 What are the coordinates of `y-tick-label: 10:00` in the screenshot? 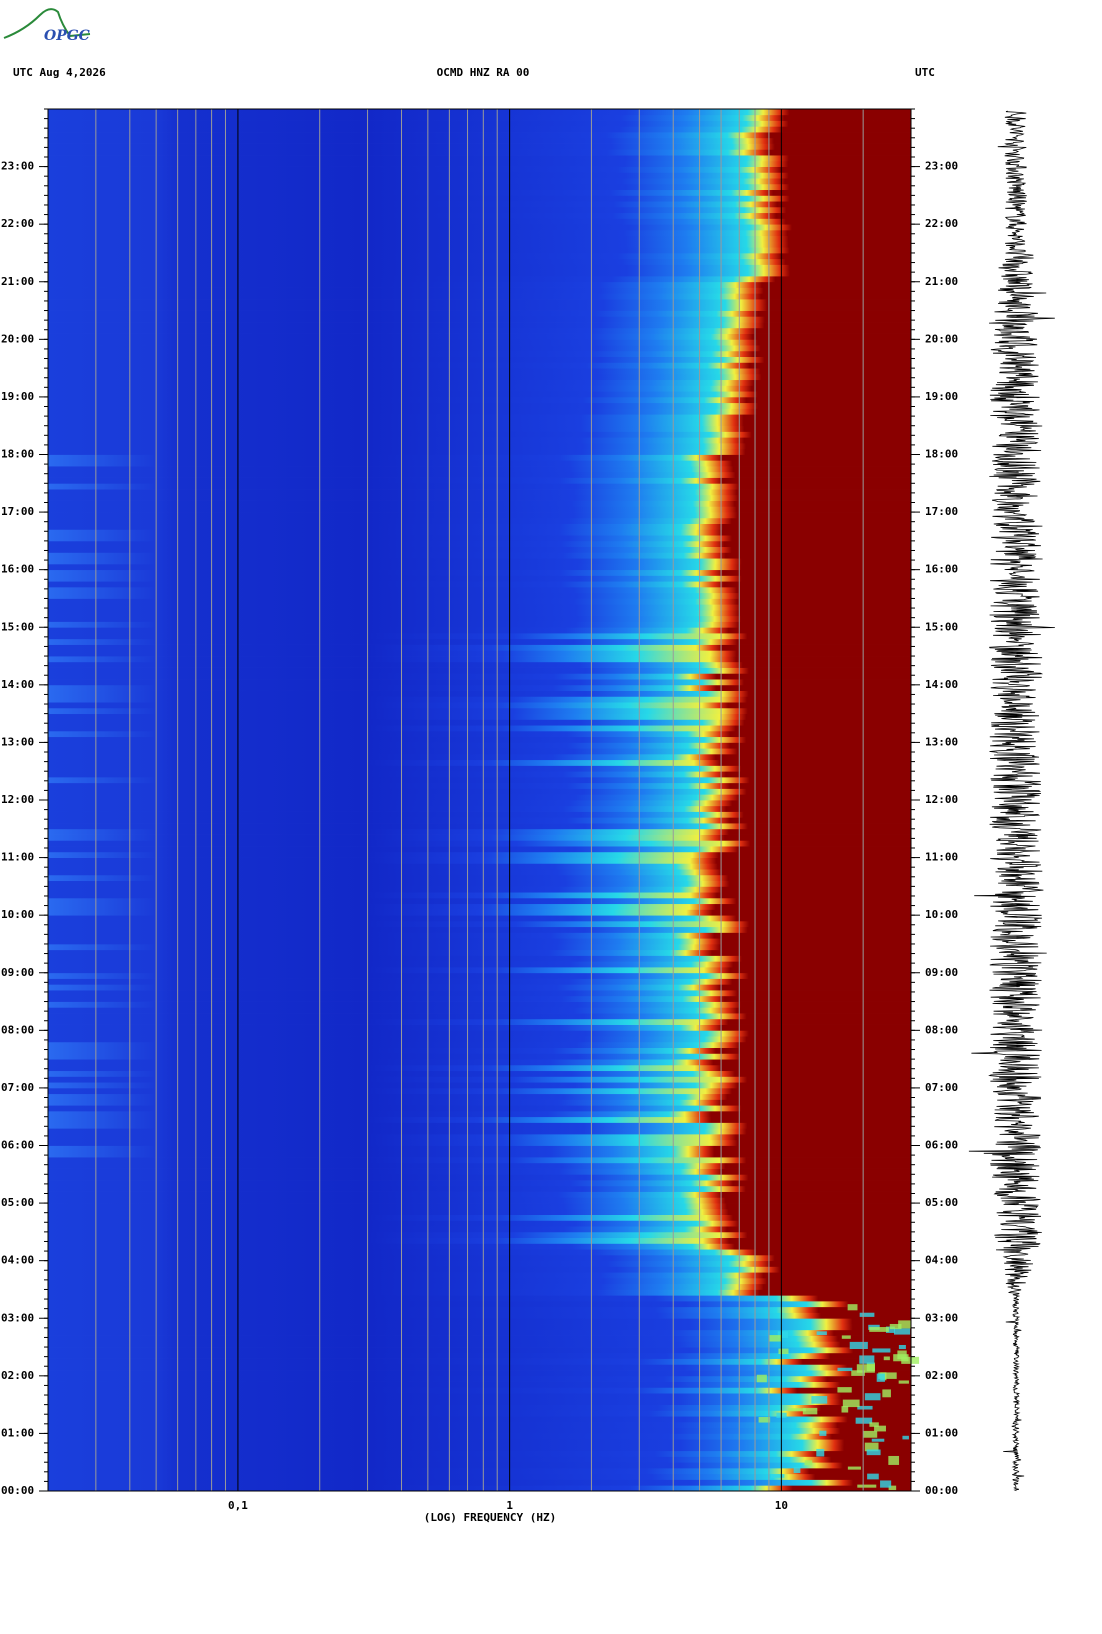 It's located at (17, 914).